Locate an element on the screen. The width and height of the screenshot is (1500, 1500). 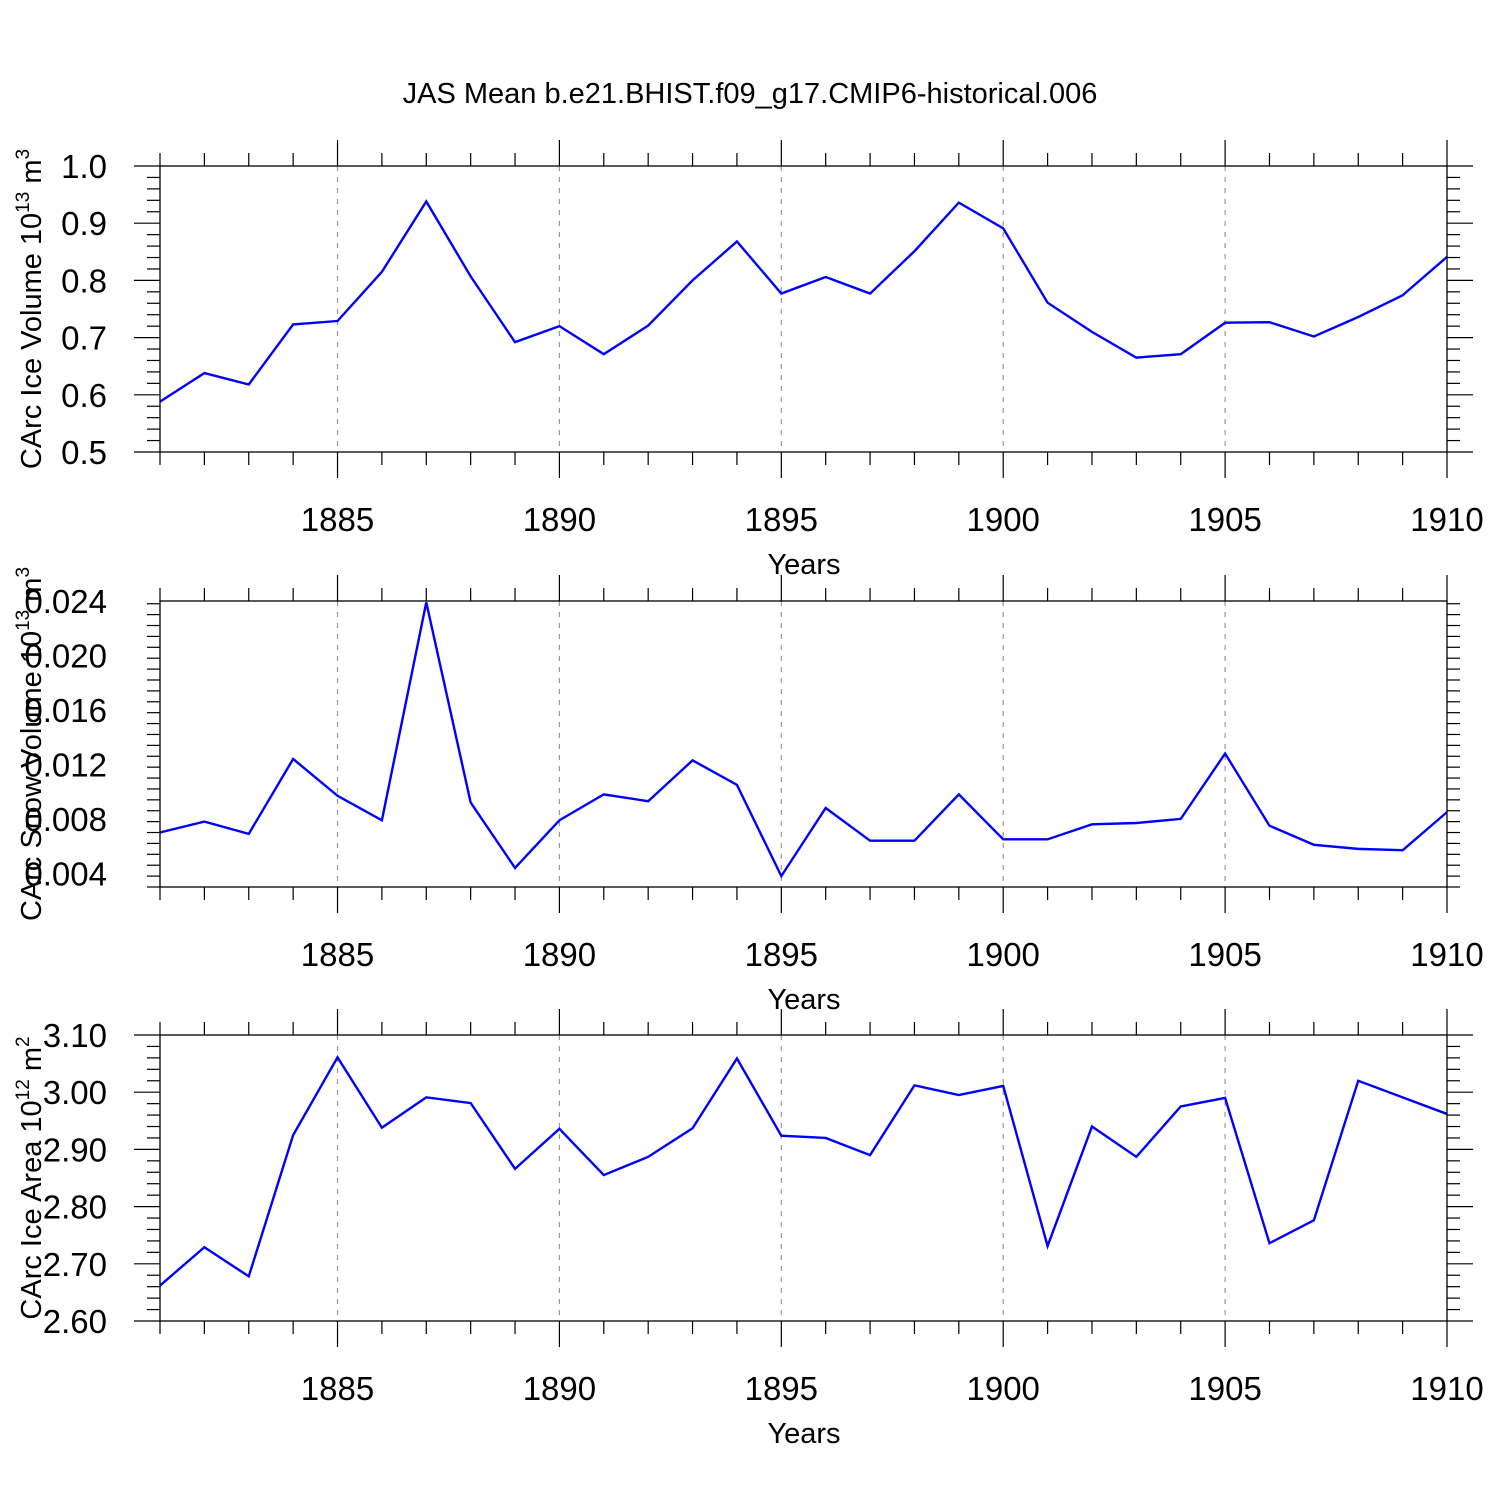
y-tick-label: 2.60 is located at coordinates (75, 1321).